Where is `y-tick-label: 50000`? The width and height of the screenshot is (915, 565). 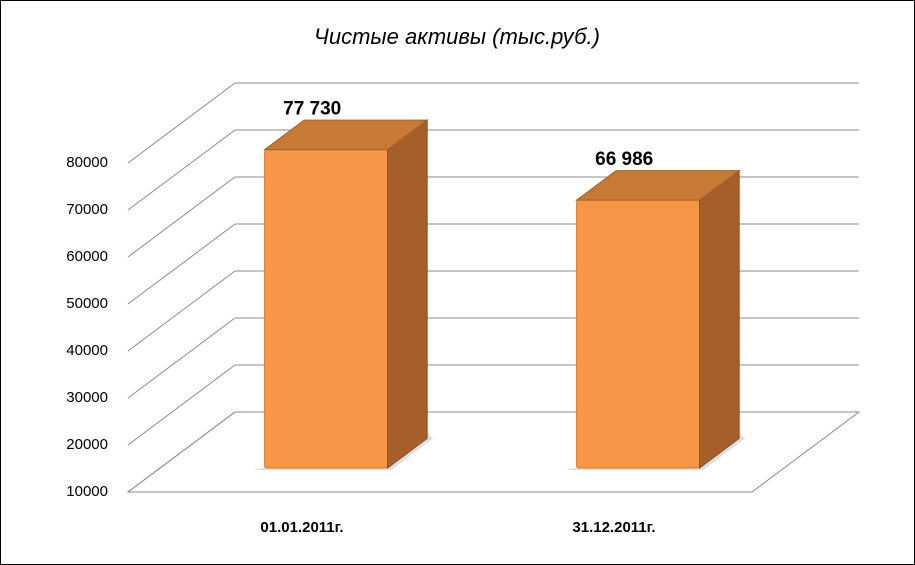
y-tick-label: 50000 is located at coordinates (87, 303).